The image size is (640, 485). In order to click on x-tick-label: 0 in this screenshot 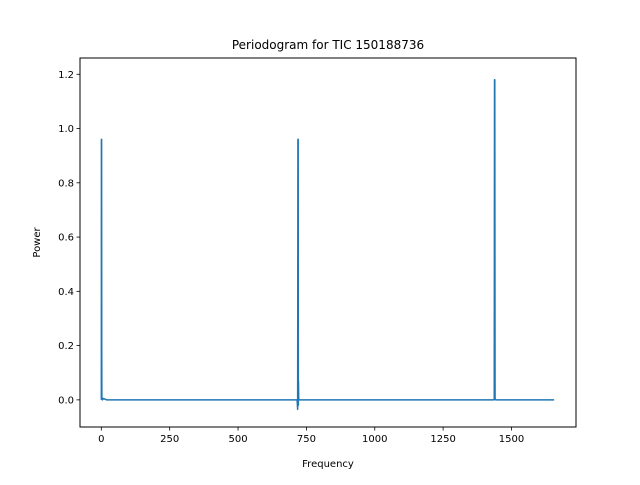, I will do `click(101, 439)`.